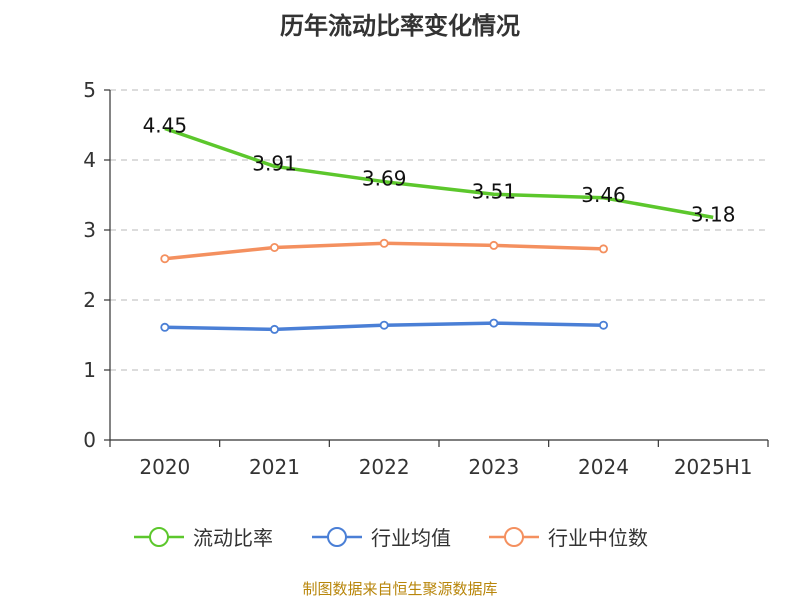 This screenshot has height=600, width=800. I want to click on y-tick-label: 1, so click(89, 370).